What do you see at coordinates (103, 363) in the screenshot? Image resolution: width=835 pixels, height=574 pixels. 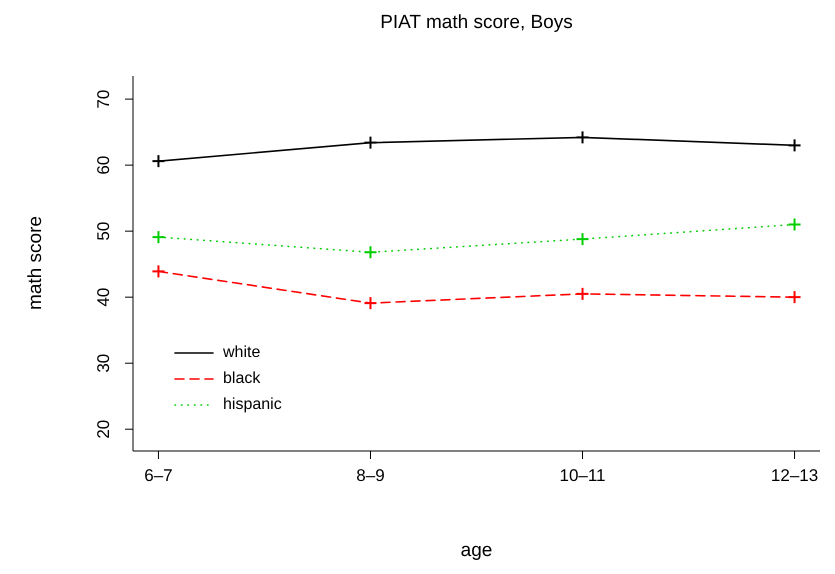 I see `y-tick-label: 30` at bounding box center [103, 363].